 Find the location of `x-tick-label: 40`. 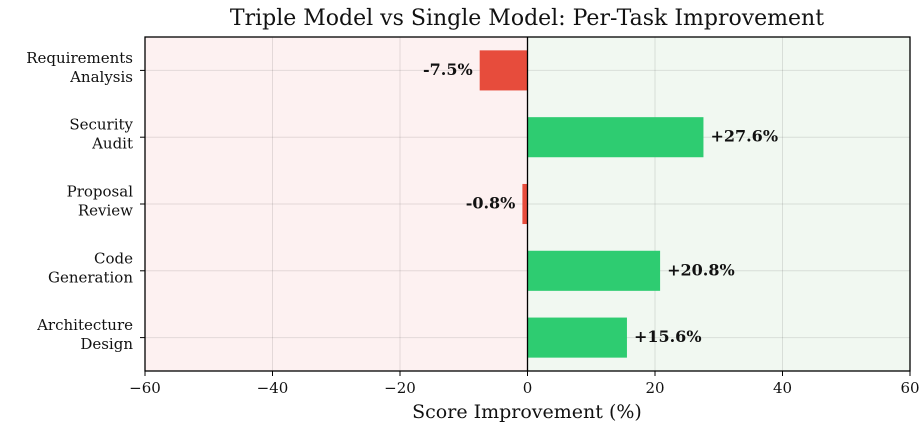

x-tick-label: 40 is located at coordinates (782, 388).